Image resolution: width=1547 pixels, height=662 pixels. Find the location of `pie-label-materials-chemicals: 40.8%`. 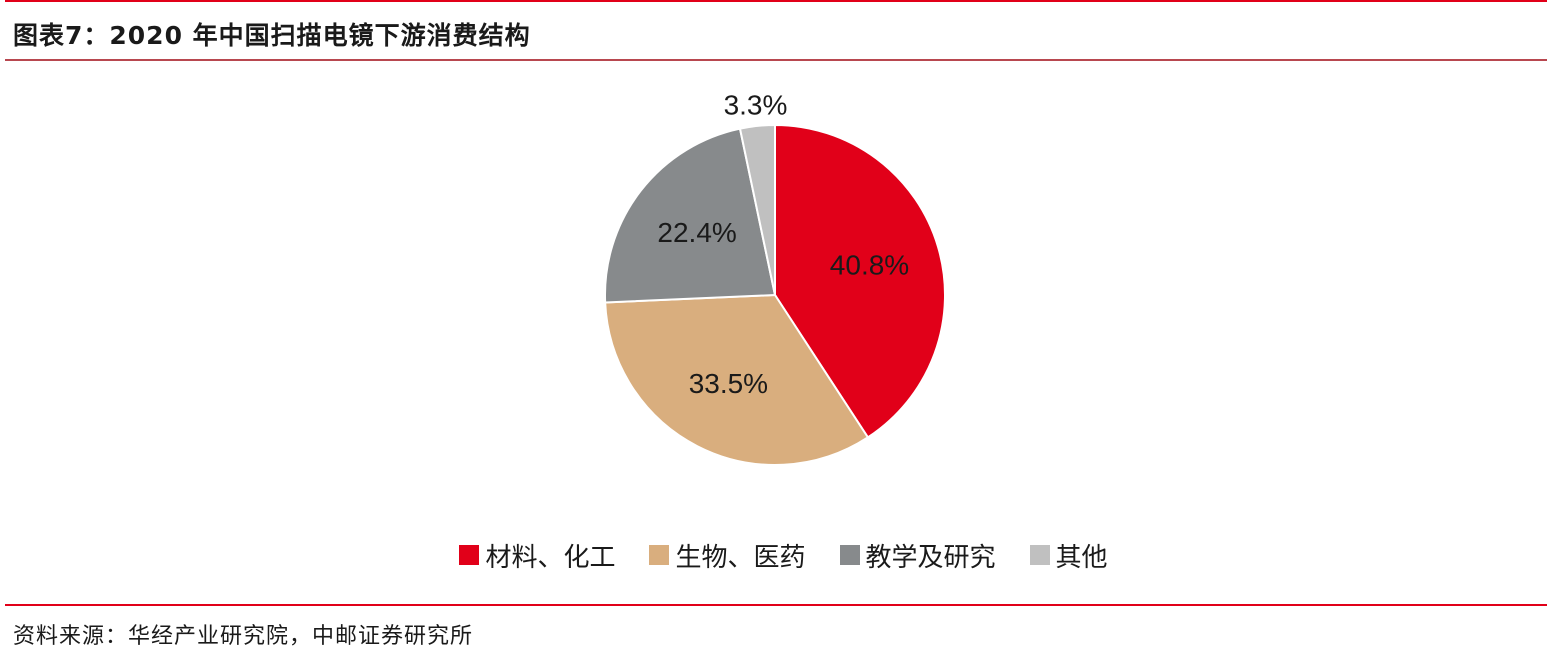

pie-label-materials-chemicals: 40.8% is located at coordinates (869, 264).